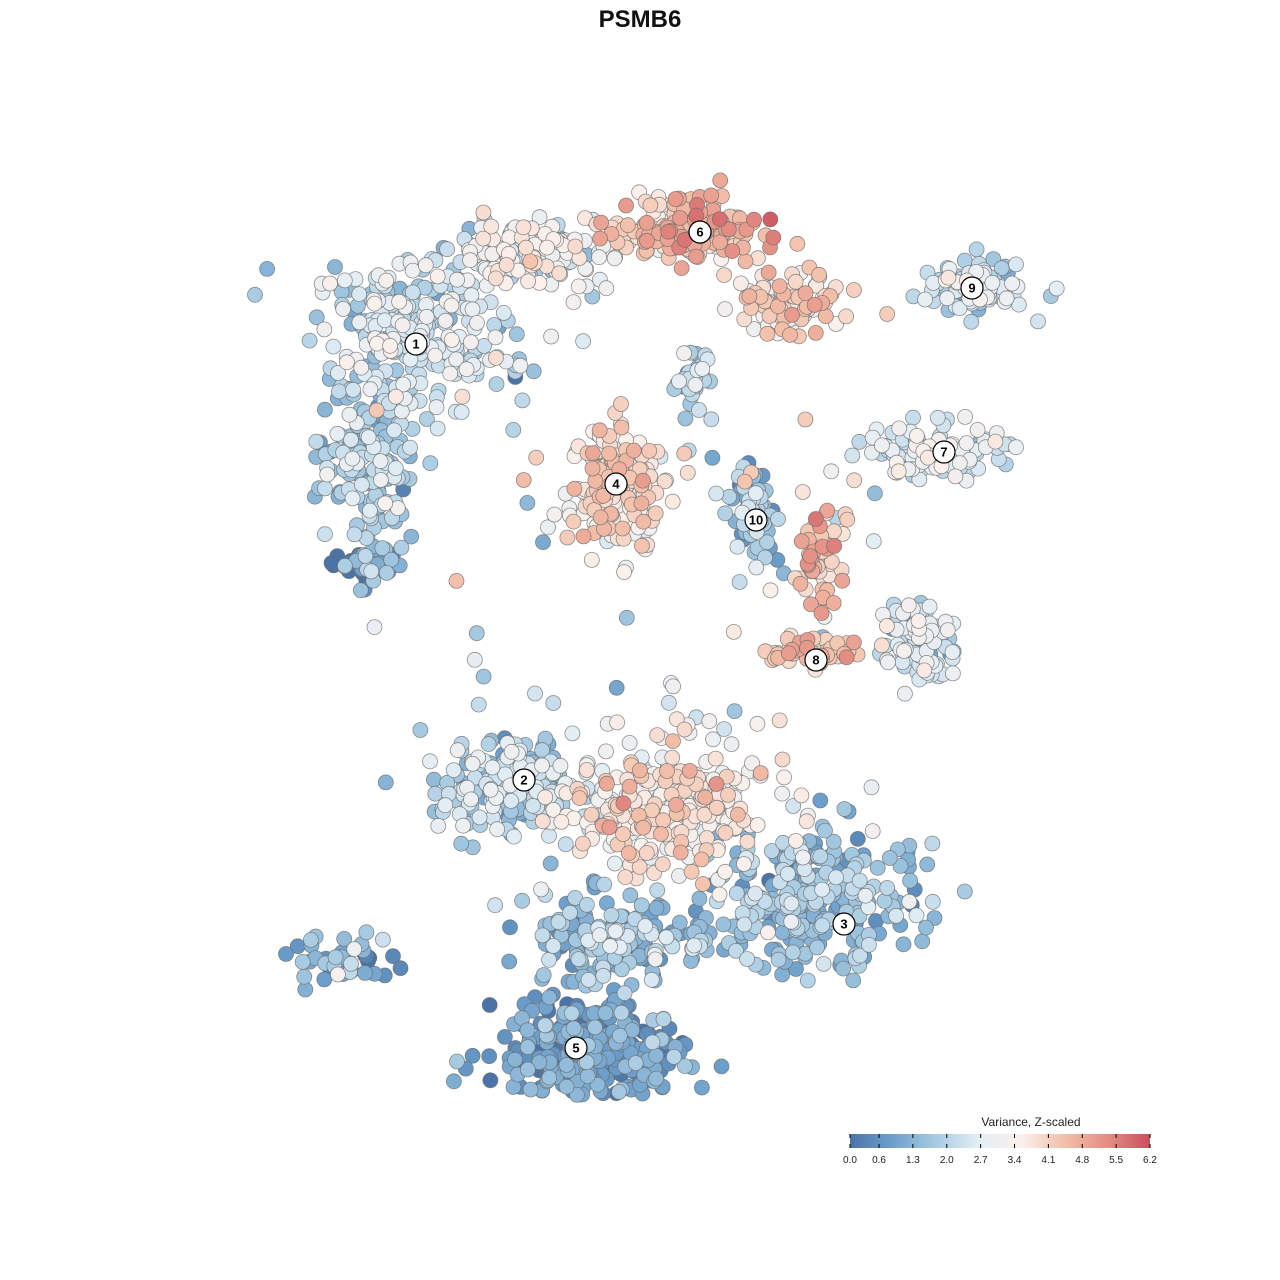  Describe the element at coordinates (944, 452) in the screenshot. I see `cluster-label-7: 7` at that location.